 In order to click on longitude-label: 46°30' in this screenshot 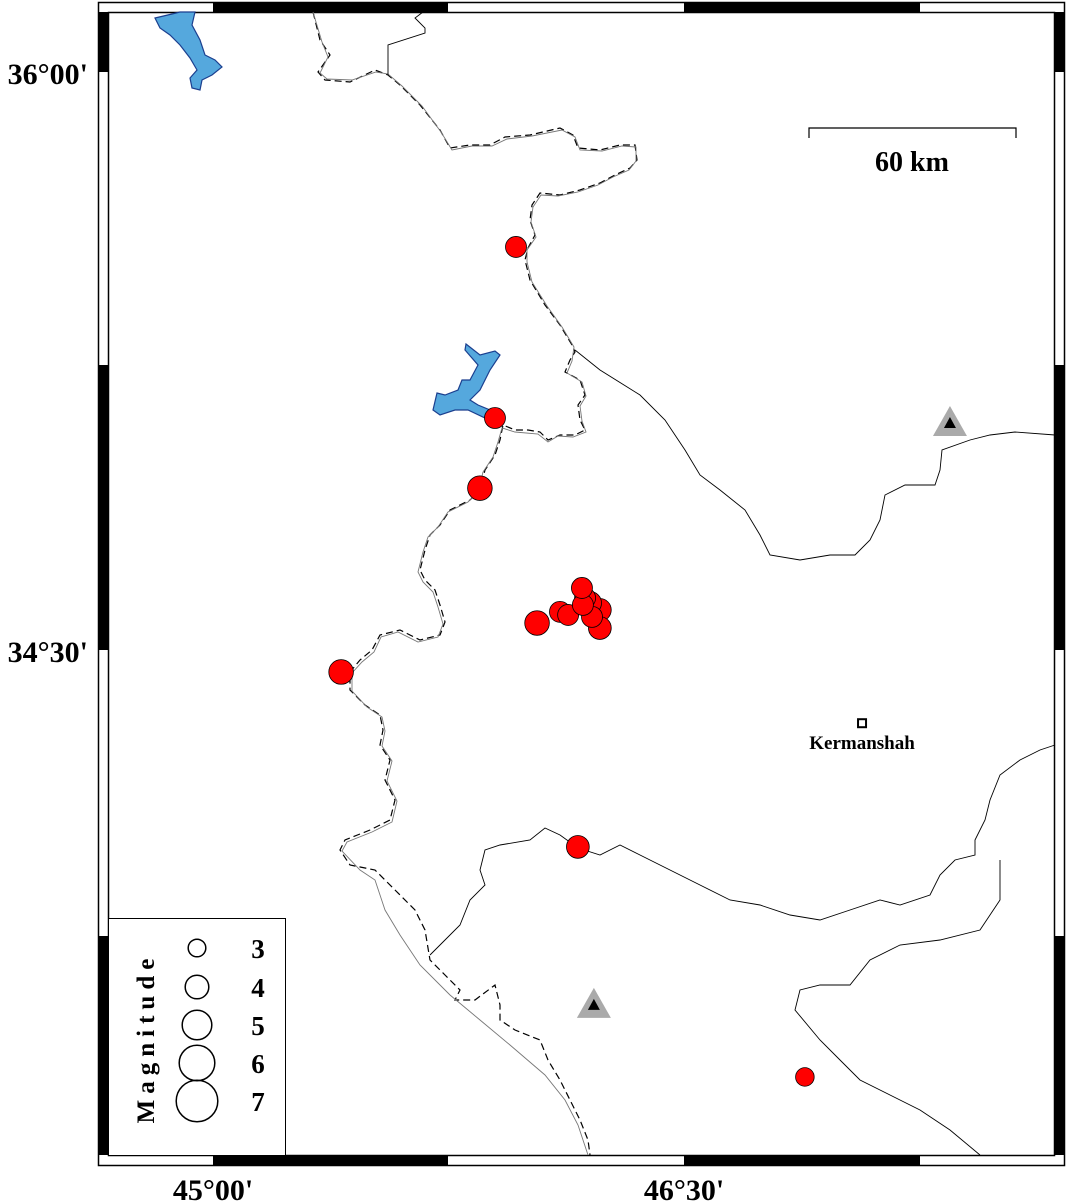, I will do `click(684, 1189)`.